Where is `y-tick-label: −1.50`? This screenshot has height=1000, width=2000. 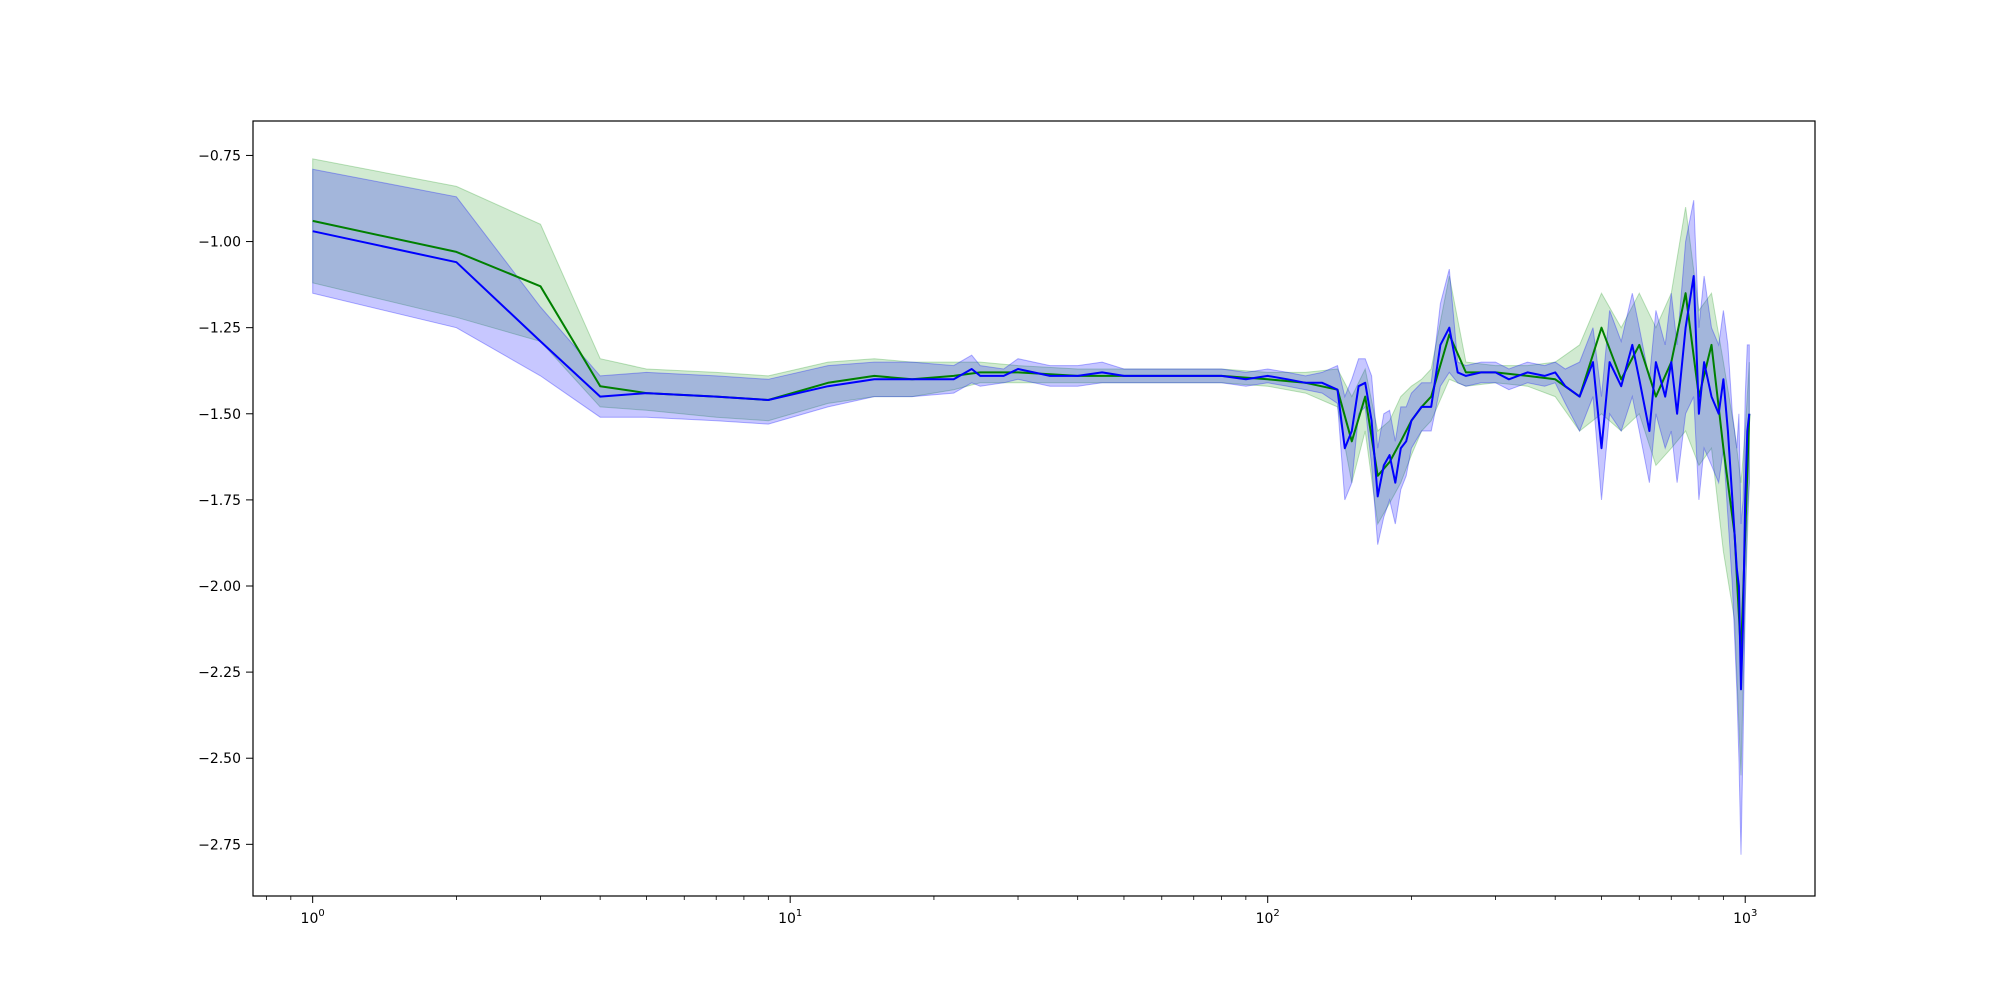
y-tick-label: −1.50 is located at coordinates (219, 415).